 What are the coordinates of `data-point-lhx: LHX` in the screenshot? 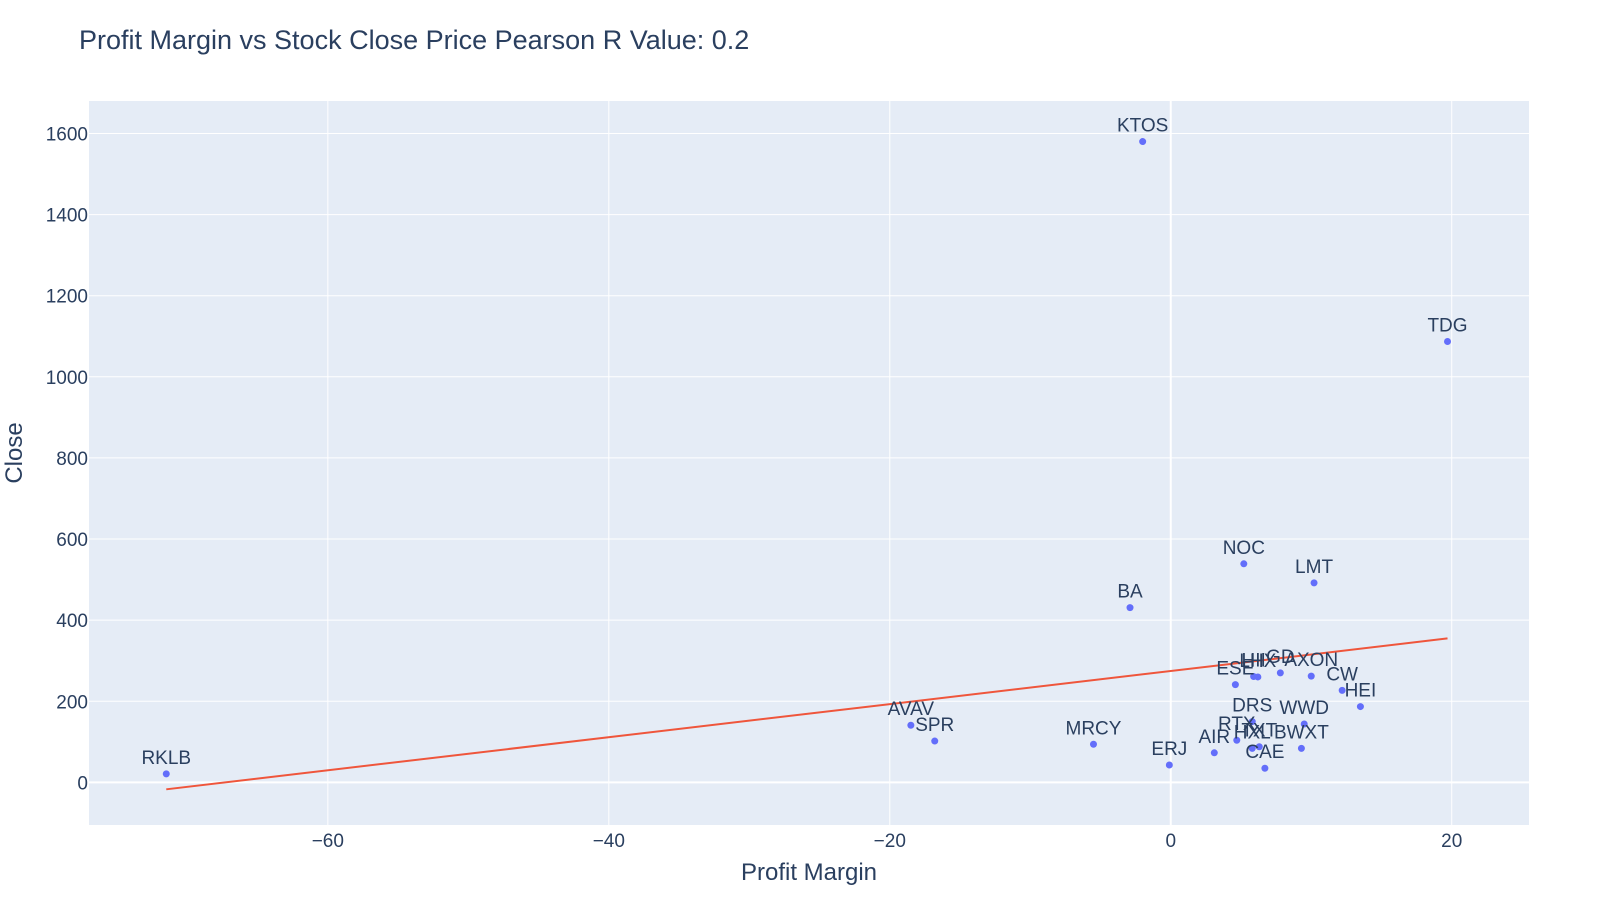 It's located at (1258, 666).